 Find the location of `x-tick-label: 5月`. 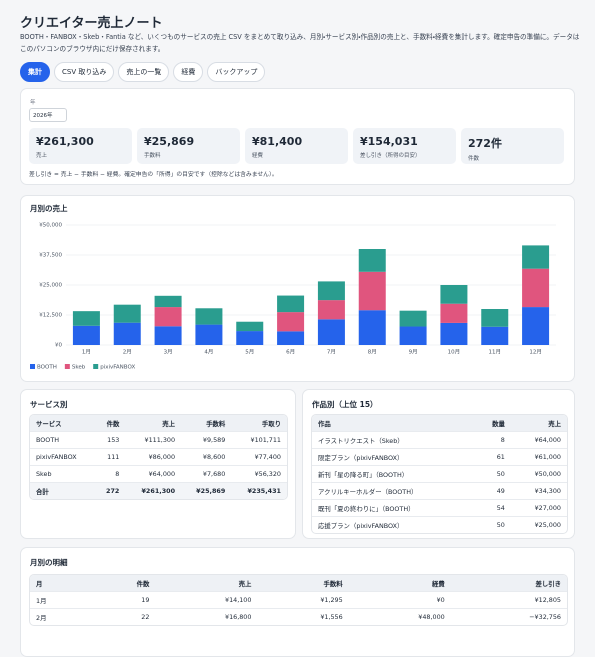

x-tick-label: 5月 is located at coordinates (249, 352).